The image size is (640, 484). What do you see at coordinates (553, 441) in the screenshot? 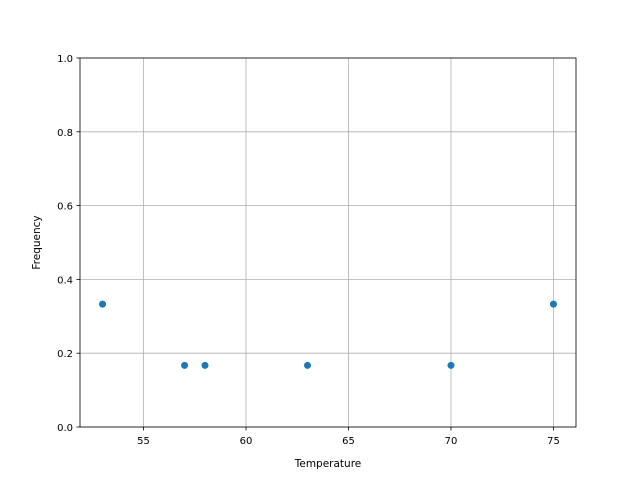
I see `x-tick-label: 75` at bounding box center [553, 441].